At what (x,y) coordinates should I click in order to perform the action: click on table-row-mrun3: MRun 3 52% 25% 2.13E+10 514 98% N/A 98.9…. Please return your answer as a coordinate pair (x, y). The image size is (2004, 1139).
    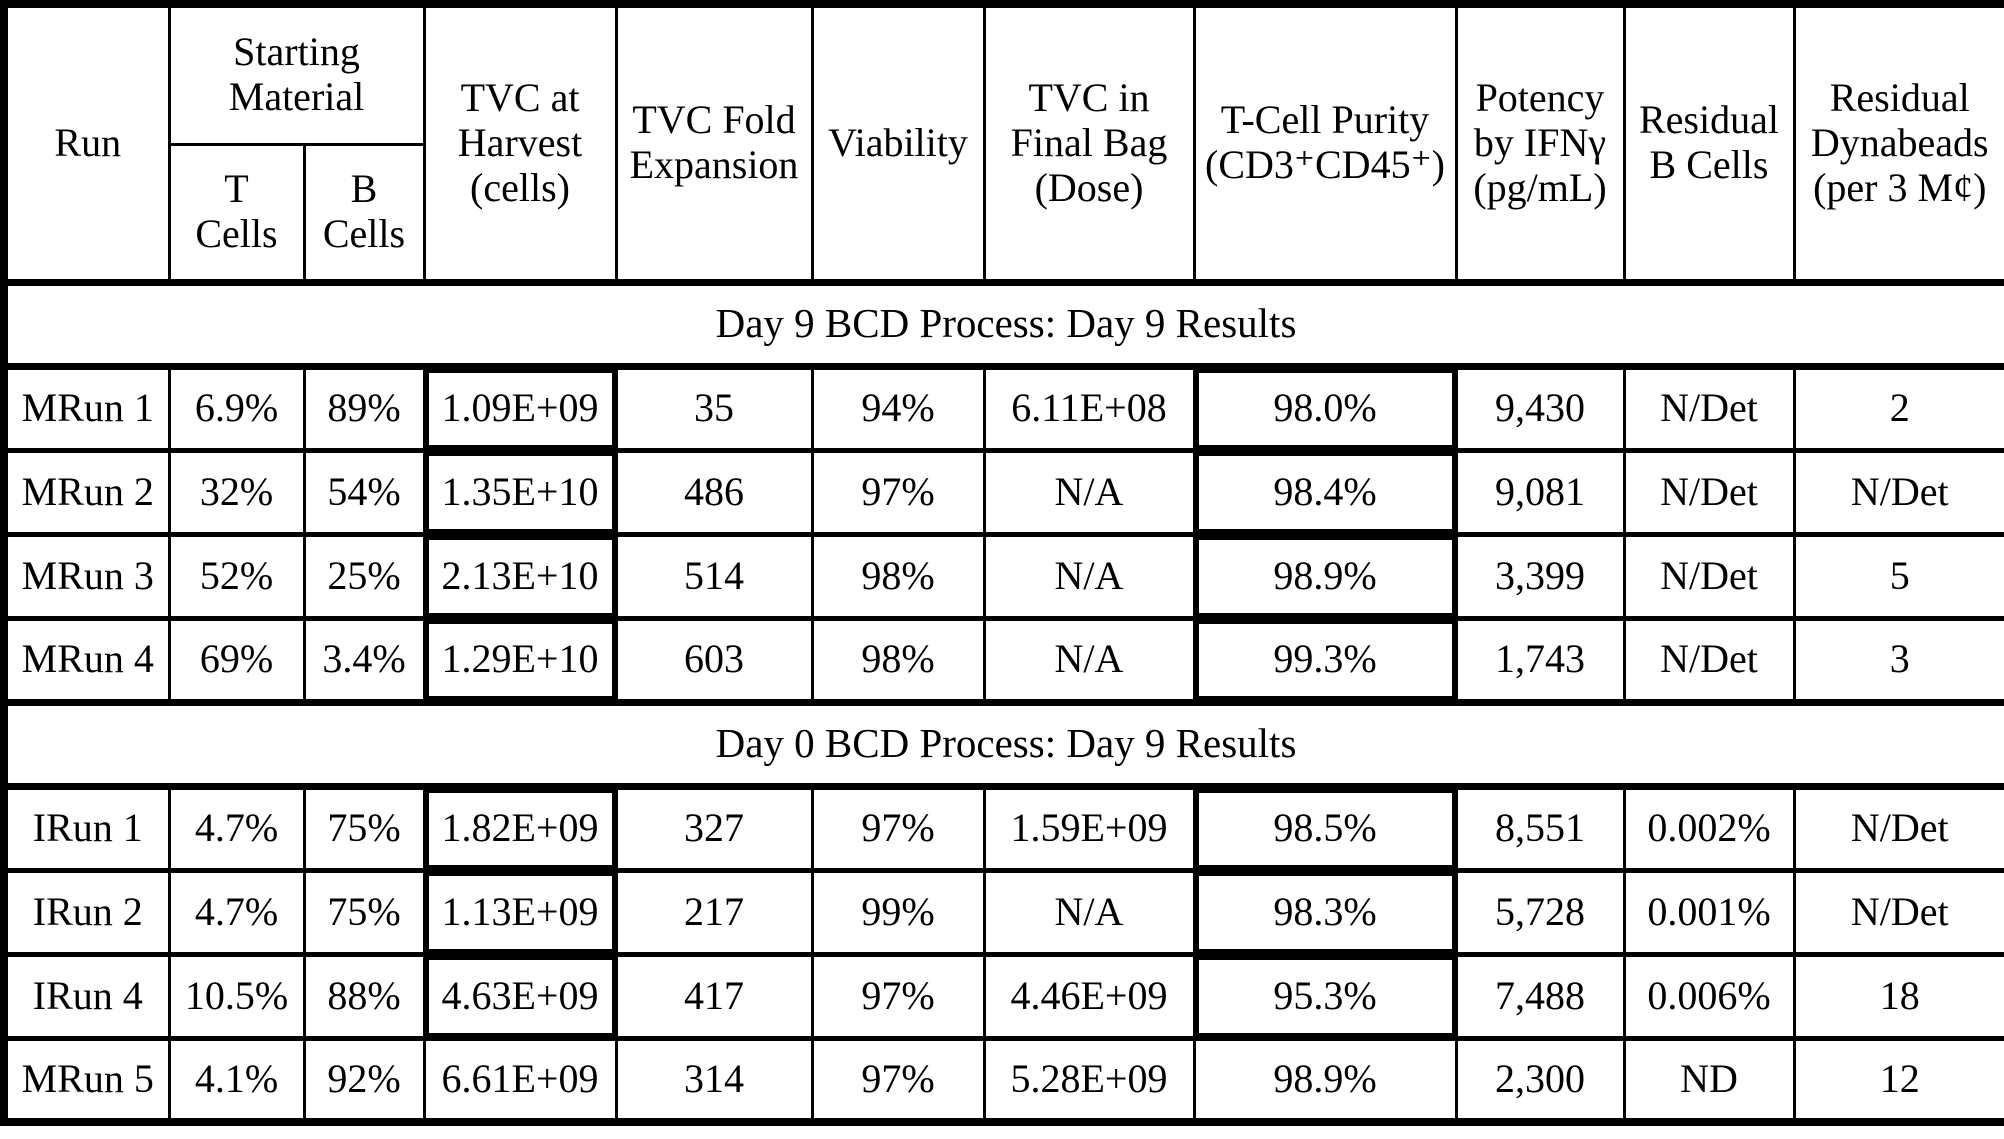
    Looking at the image, I should click on (1003, 575).